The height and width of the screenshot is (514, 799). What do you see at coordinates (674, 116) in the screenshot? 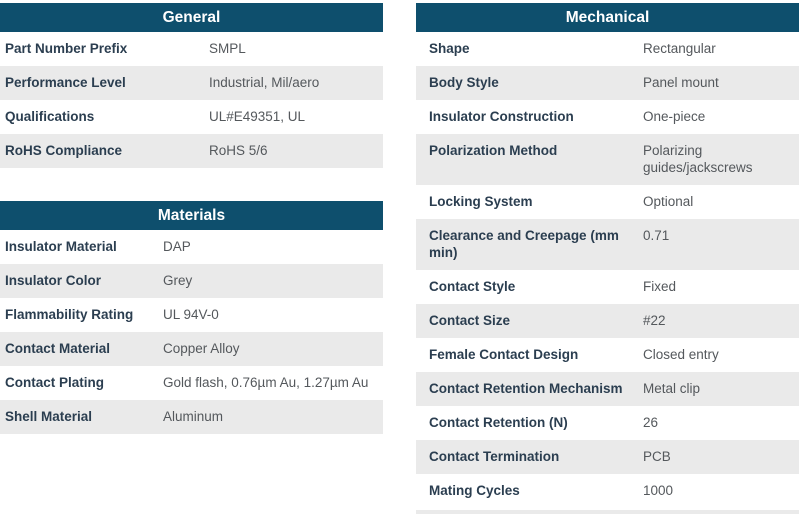
I see `spec-value: One-piece` at bounding box center [674, 116].